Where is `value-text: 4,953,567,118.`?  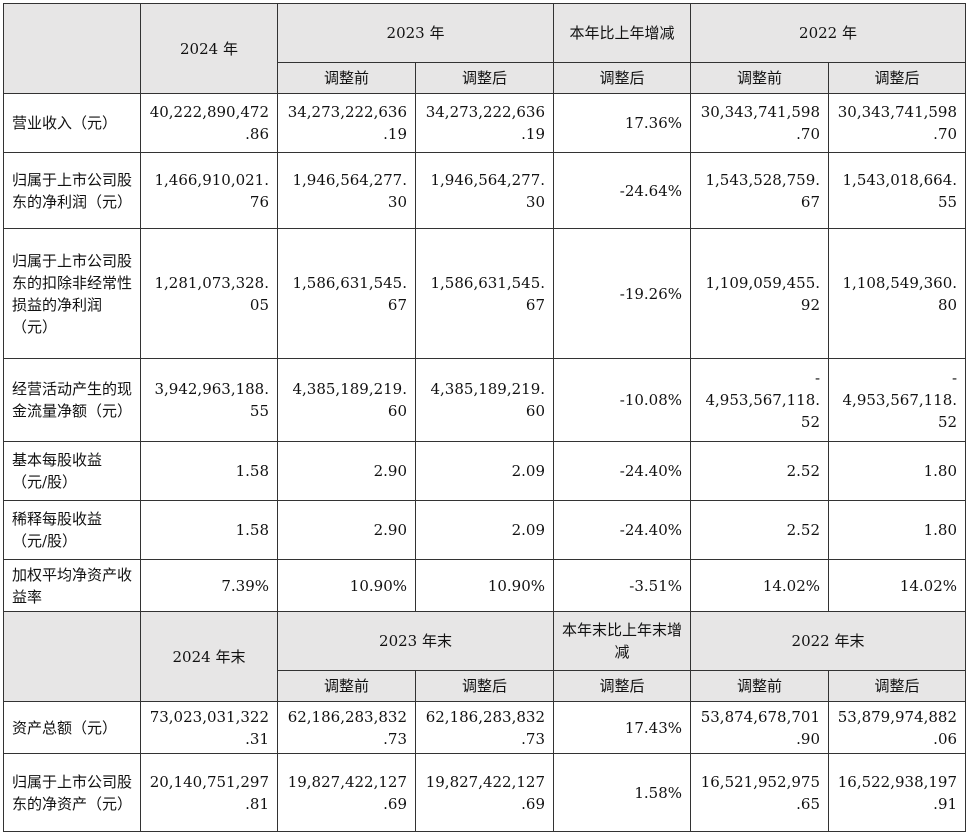 value-text: 4,953,567,118. is located at coordinates (900, 400).